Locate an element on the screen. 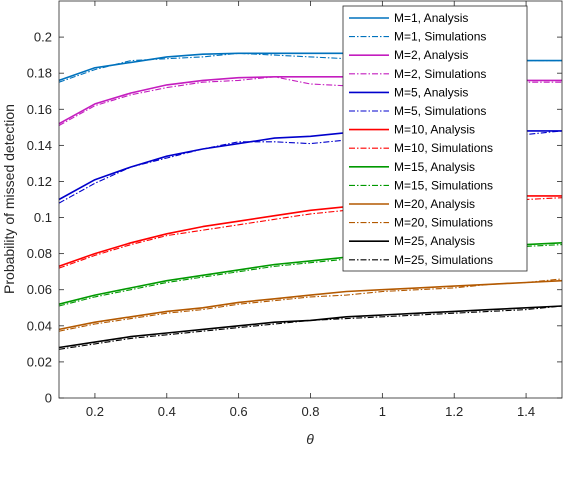  legend-label-1: M=1, Simulations is located at coordinates (440, 37).